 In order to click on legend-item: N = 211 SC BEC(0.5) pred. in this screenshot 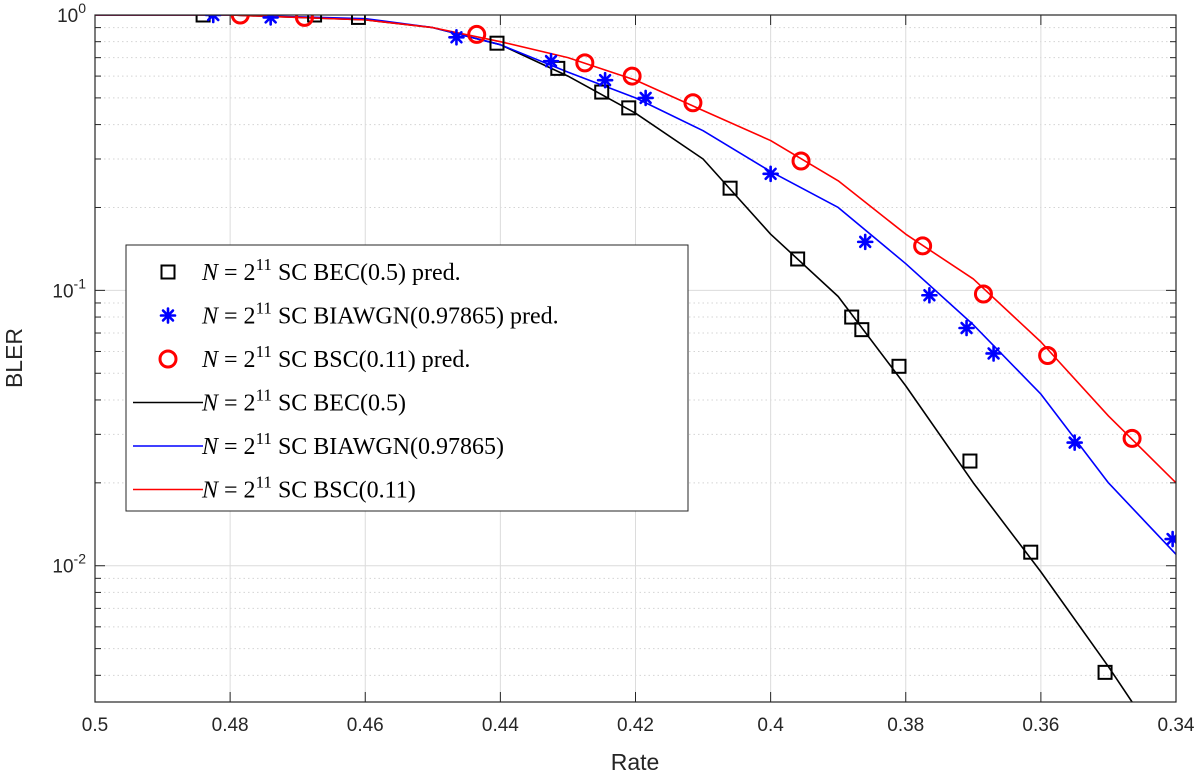, I will do `click(310, 270)`.